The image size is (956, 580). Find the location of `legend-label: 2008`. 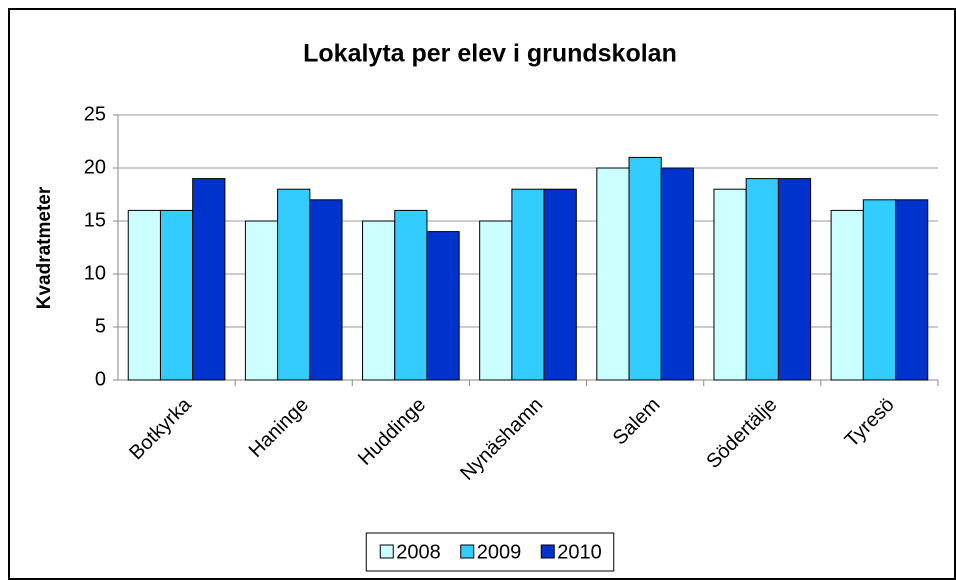

legend-label: 2008 is located at coordinates (418, 552).